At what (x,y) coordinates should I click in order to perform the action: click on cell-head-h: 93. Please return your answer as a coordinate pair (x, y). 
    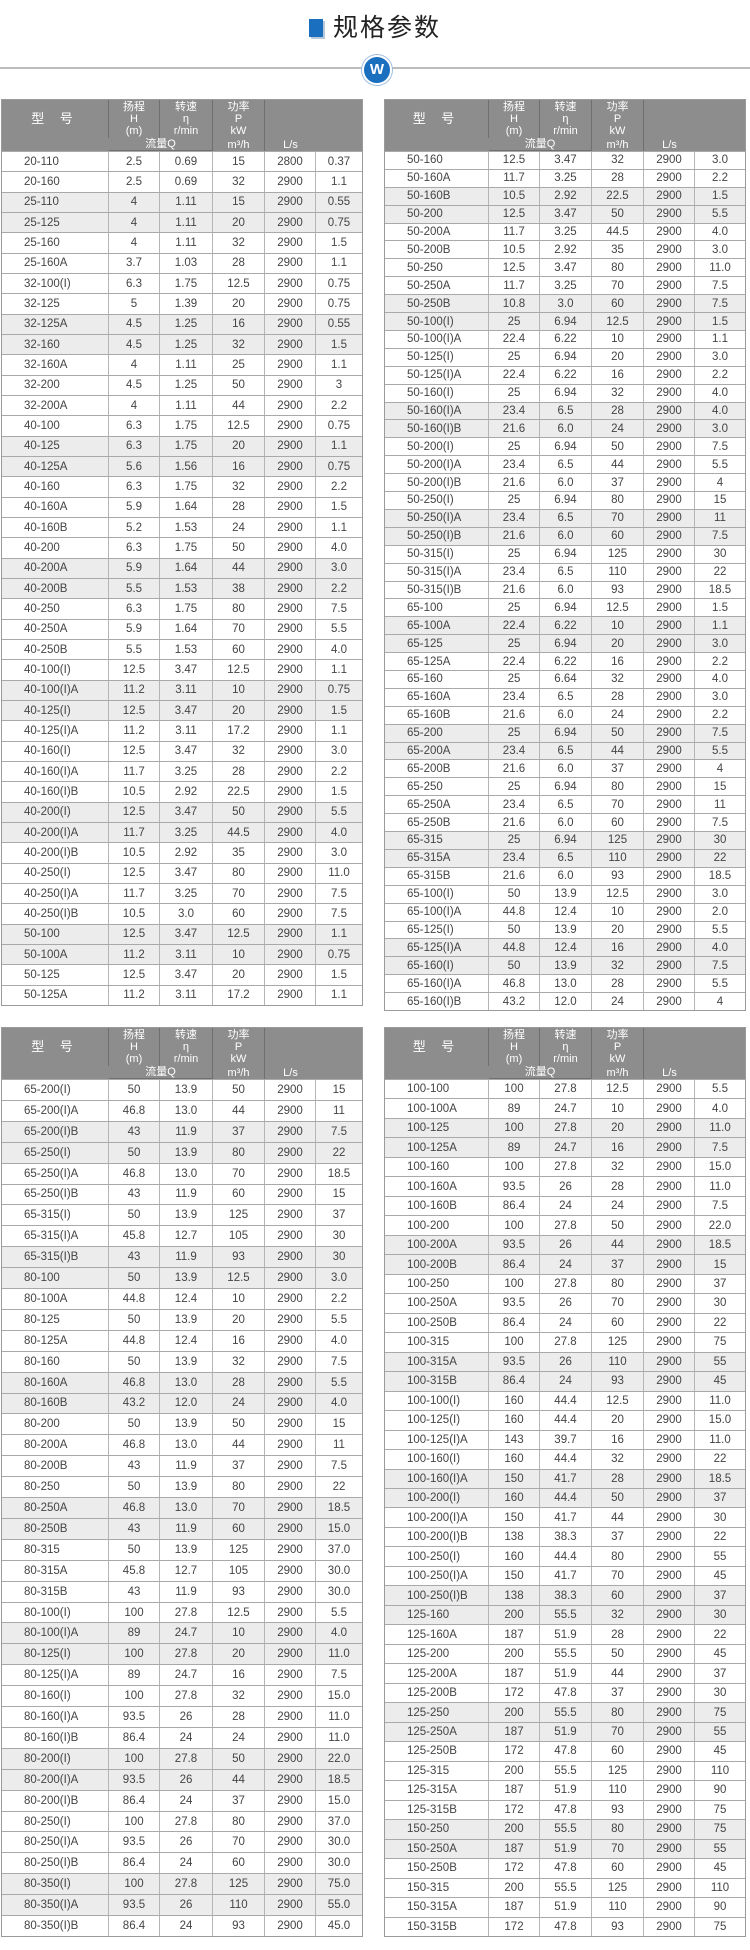
    Looking at the image, I should click on (239, 1591).